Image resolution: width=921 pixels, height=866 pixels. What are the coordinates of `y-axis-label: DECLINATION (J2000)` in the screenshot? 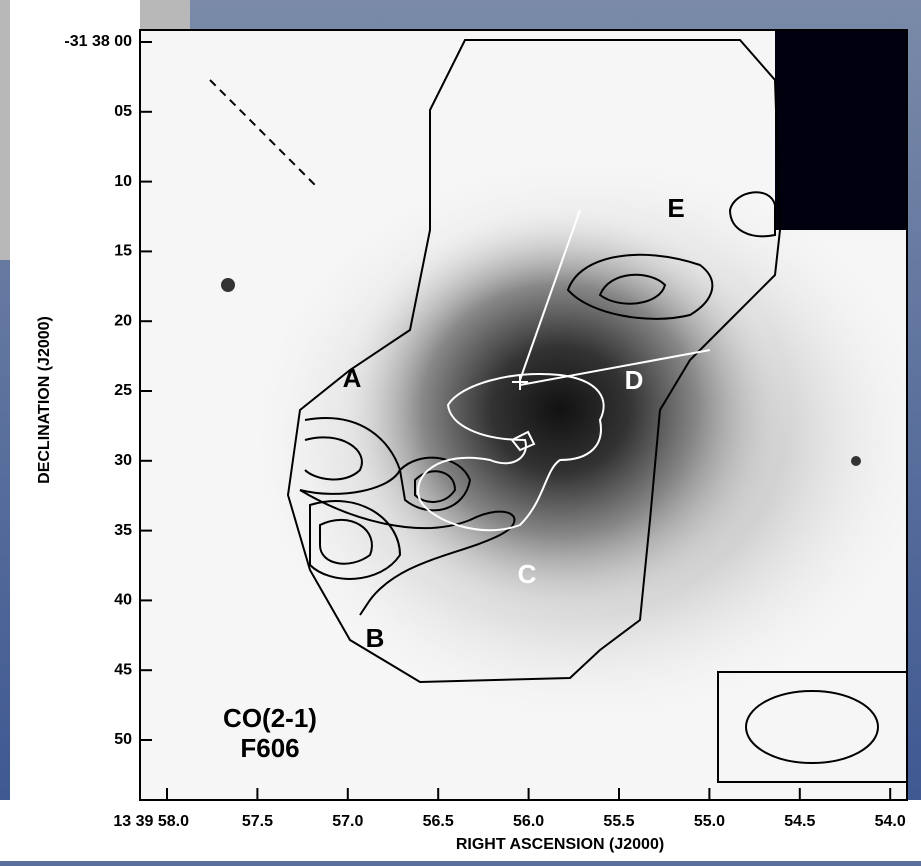 It's located at (44, 400).